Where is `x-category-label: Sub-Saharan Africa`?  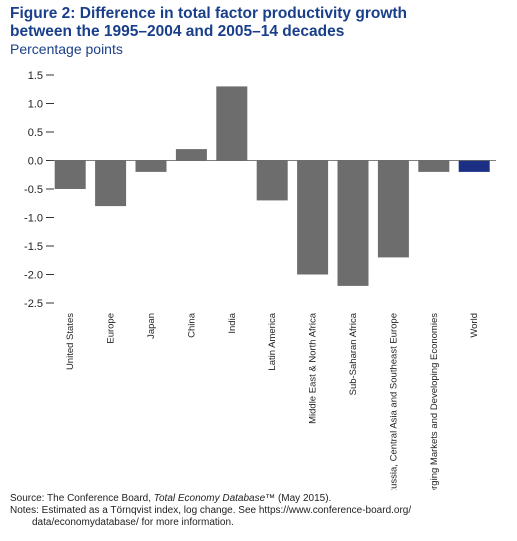 x-category-label: Sub-Saharan Africa is located at coordinates (353, 353).